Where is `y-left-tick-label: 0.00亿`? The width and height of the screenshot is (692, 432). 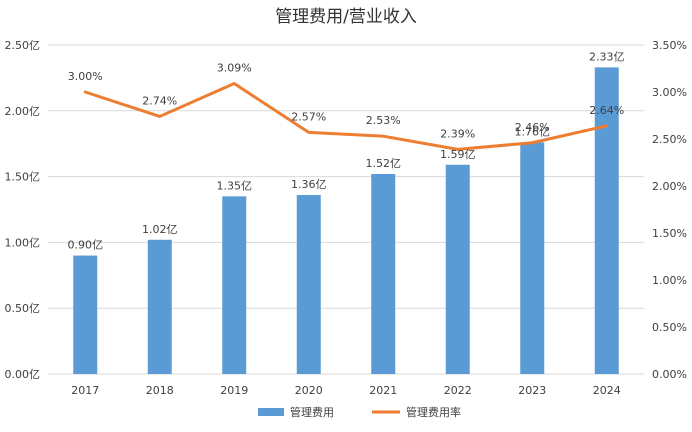 y-left-tick-label: 0.00亿 is located at coordinates (23, 374).